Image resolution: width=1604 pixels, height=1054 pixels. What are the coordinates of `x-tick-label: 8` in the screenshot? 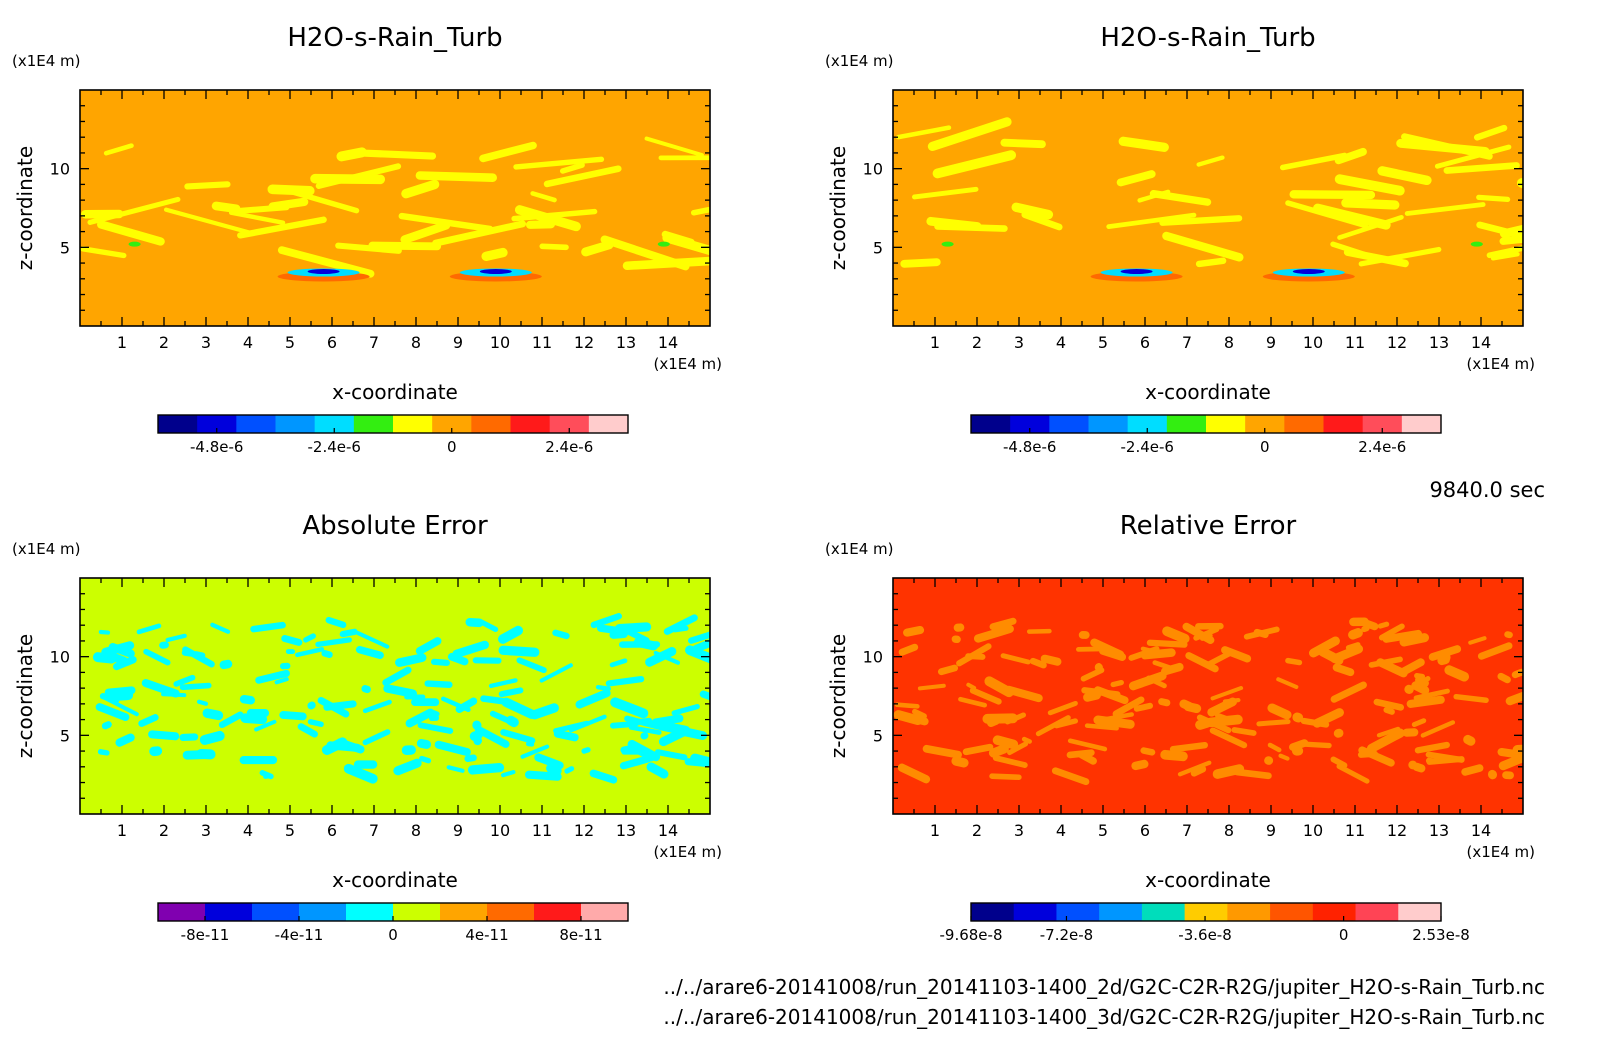 It's located at (416, 342).